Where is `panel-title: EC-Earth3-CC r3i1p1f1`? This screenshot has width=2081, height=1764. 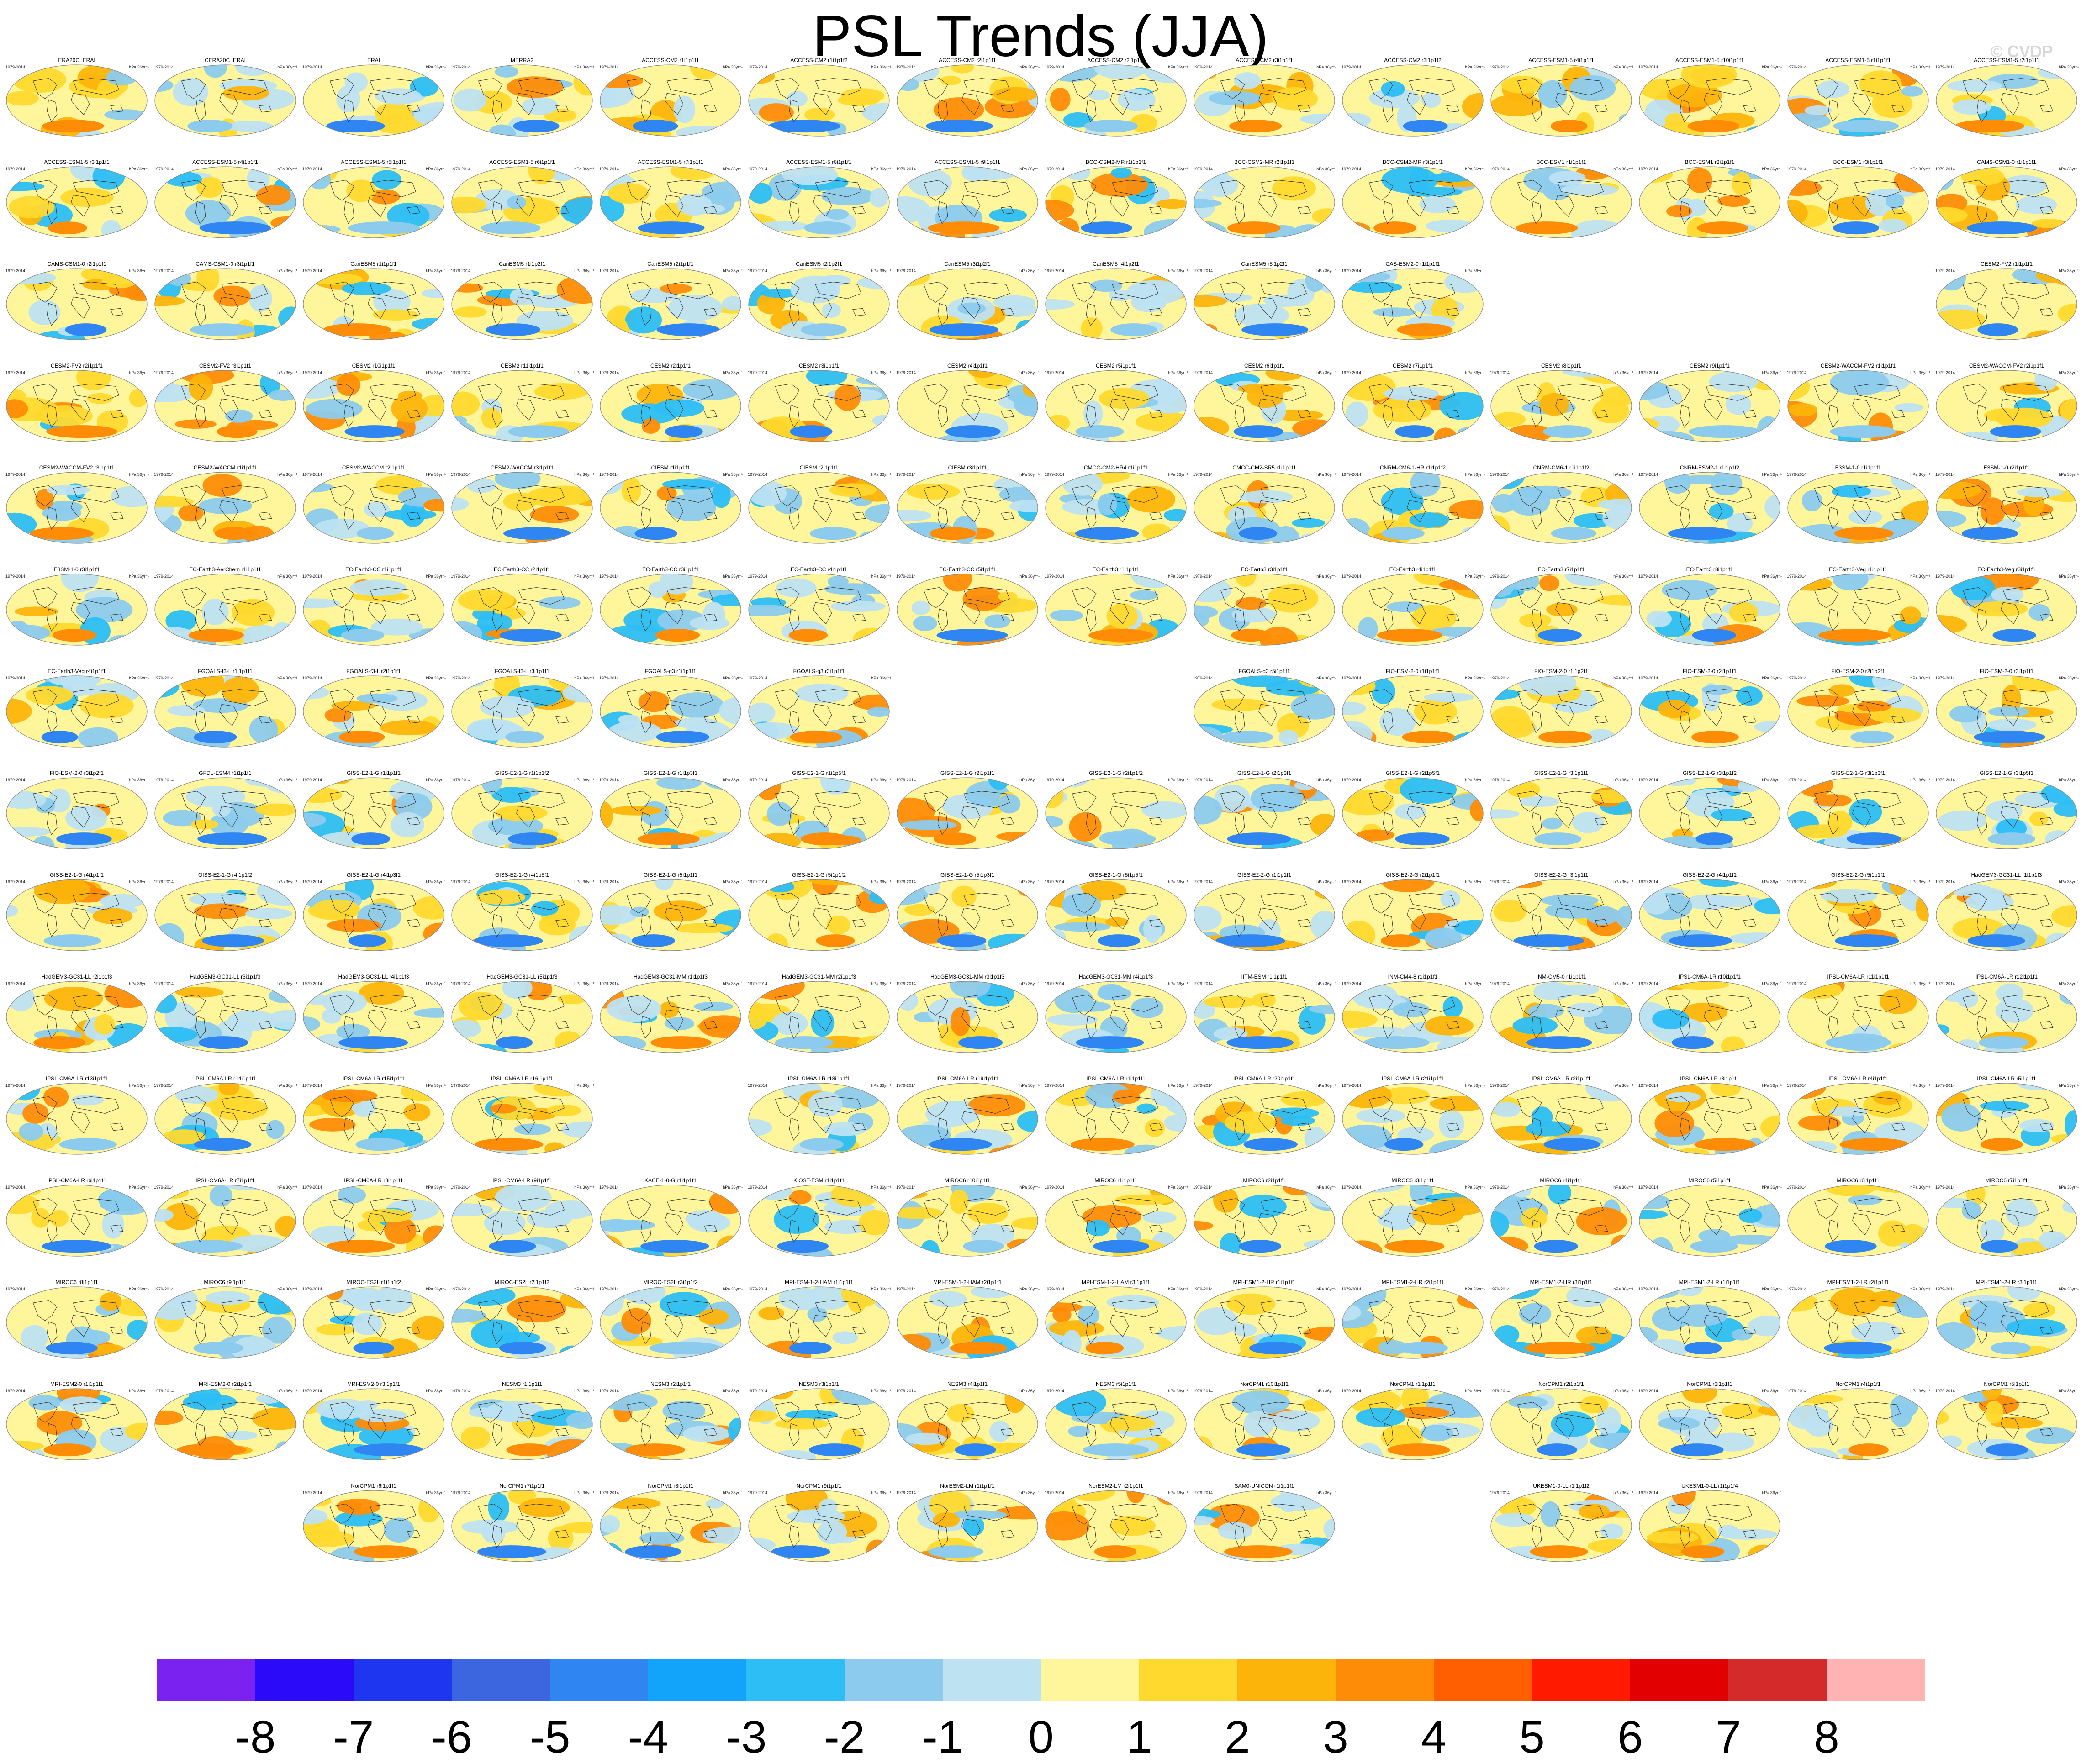 panel-title: EC-Earth3-CC r3i1p1f1 is located at coordinates (670, 569).